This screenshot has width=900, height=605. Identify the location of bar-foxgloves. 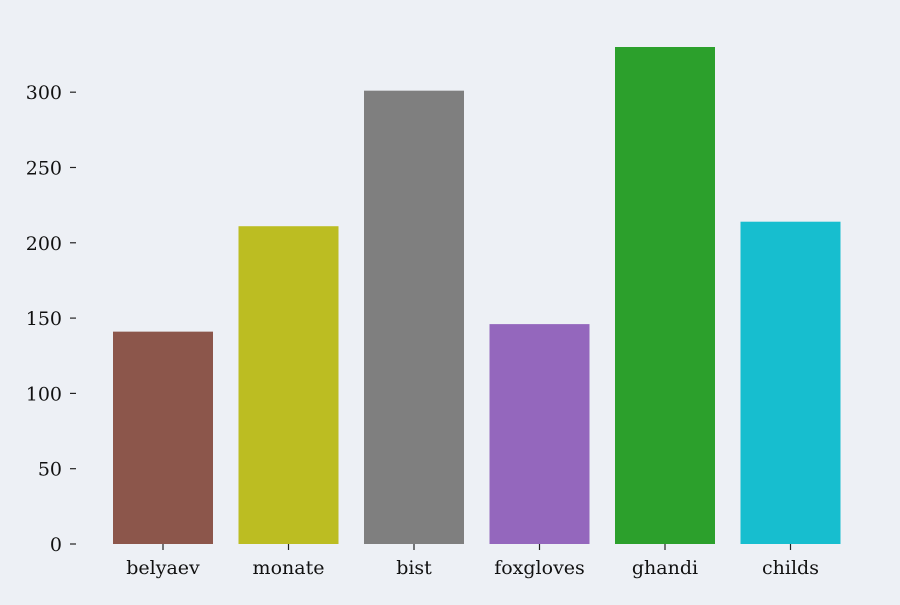
(539, 434).